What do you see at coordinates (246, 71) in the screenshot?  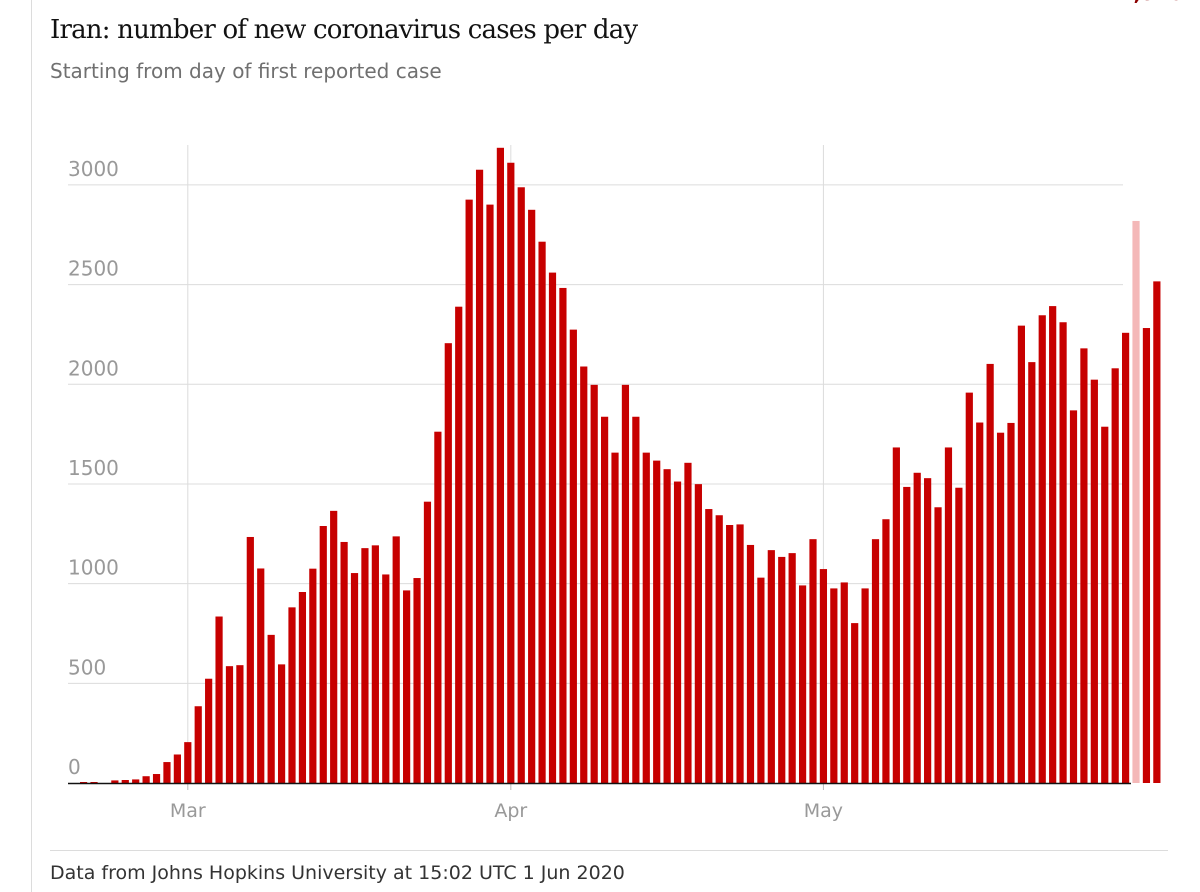 I see `chart-subtitle: Starting from day of first reported case` at bounding box center [246, 71].